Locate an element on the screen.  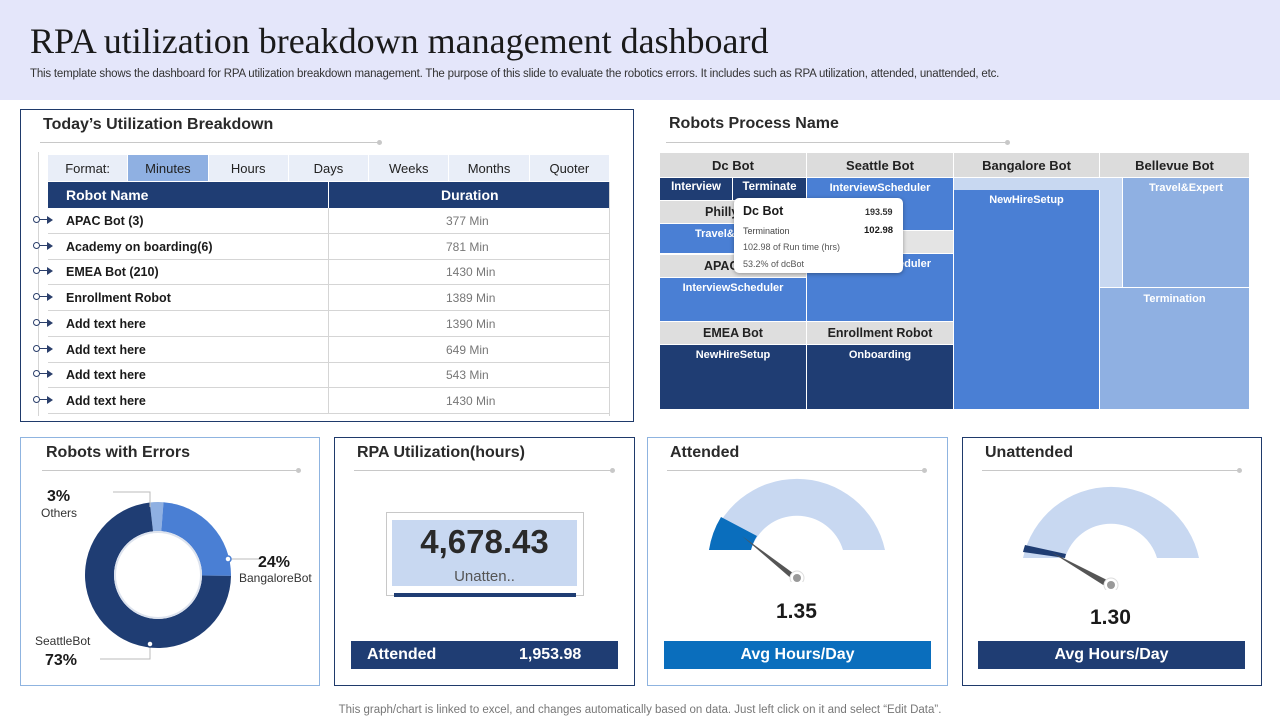
utilization-title-dot is located at coordinates (379, 142).